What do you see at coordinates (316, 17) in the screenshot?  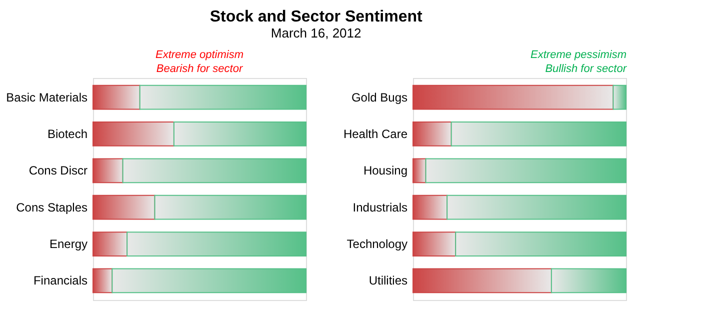 I see `chart-title: Stock and Sector Sentiment` at bounding box center [316, 17].